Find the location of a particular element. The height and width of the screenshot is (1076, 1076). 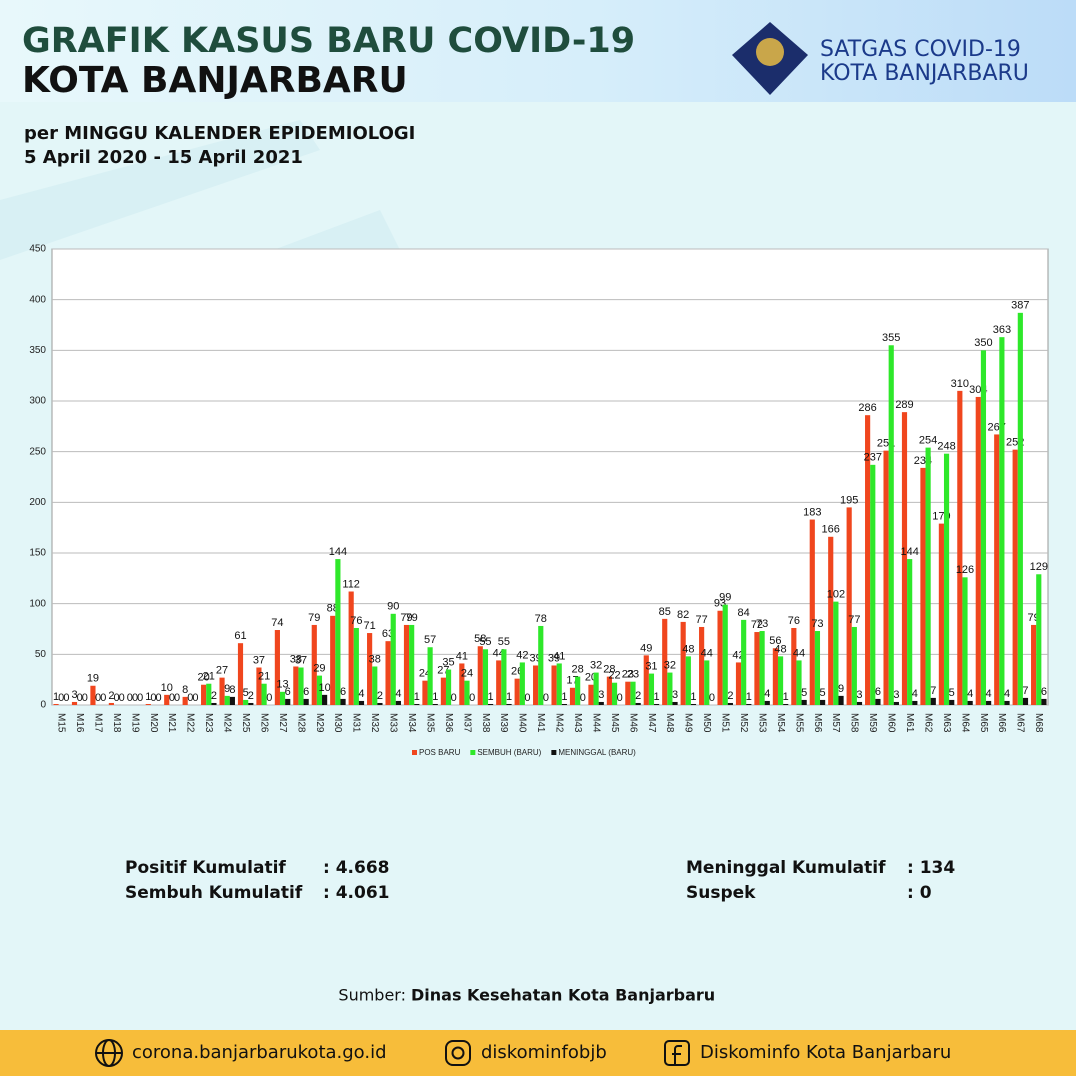

stat-value: : 4.061 is located at coordinates (356, 893).